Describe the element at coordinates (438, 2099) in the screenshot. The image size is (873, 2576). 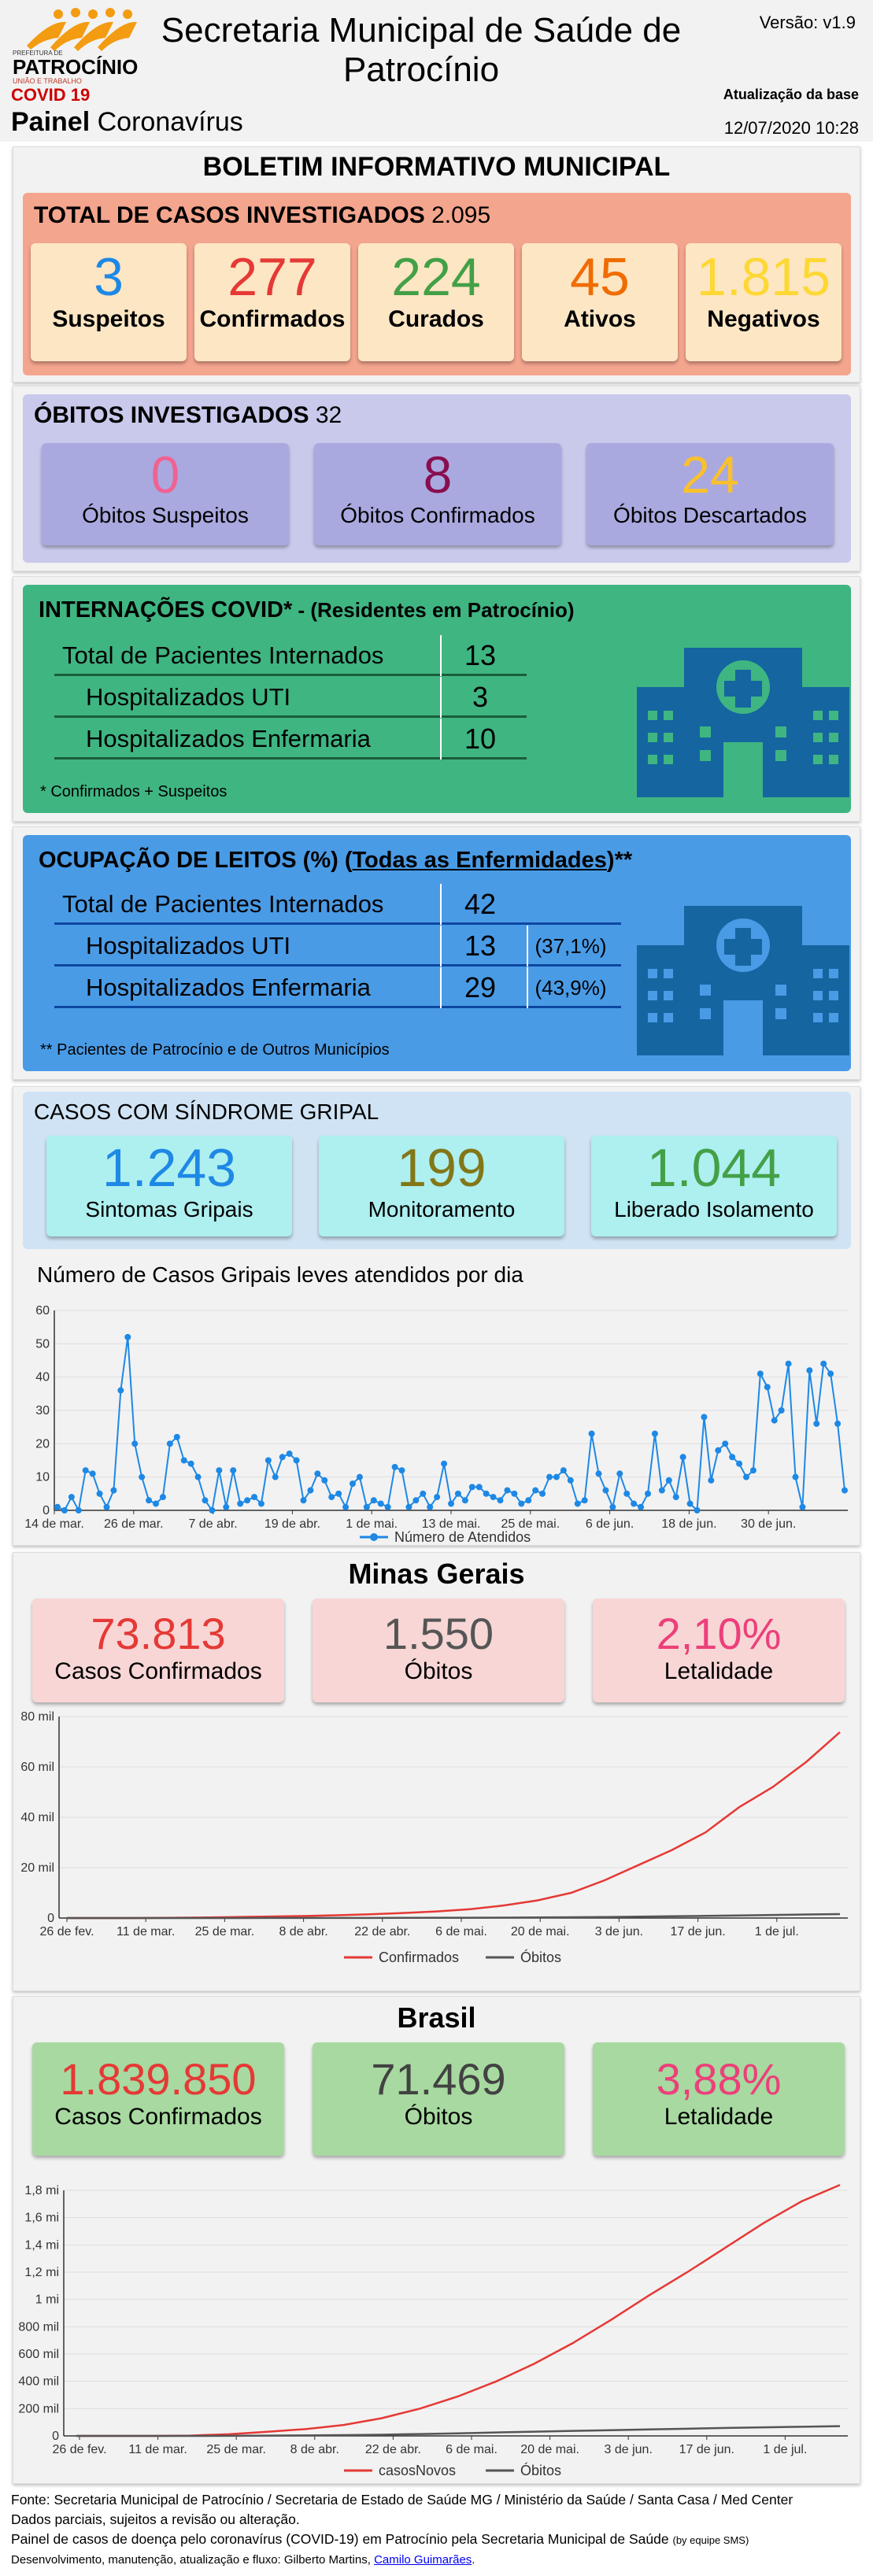
I see `brasil-card: 71.469 Óbitos` at that location.